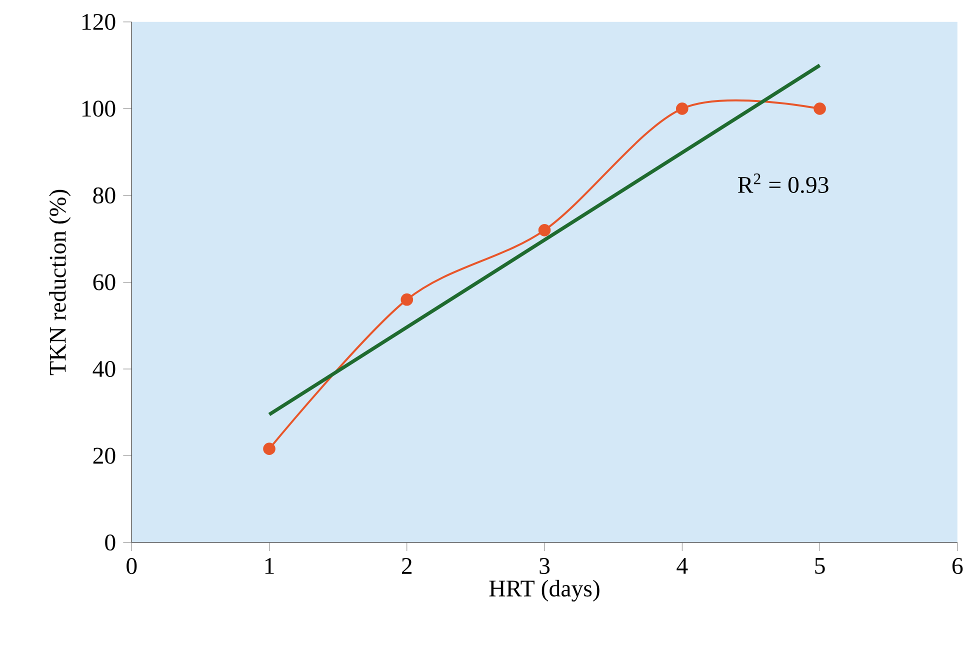 The height and width of the screenshot is (646, 970). I want to click on y-tick-label: 0, so click(110, 542).